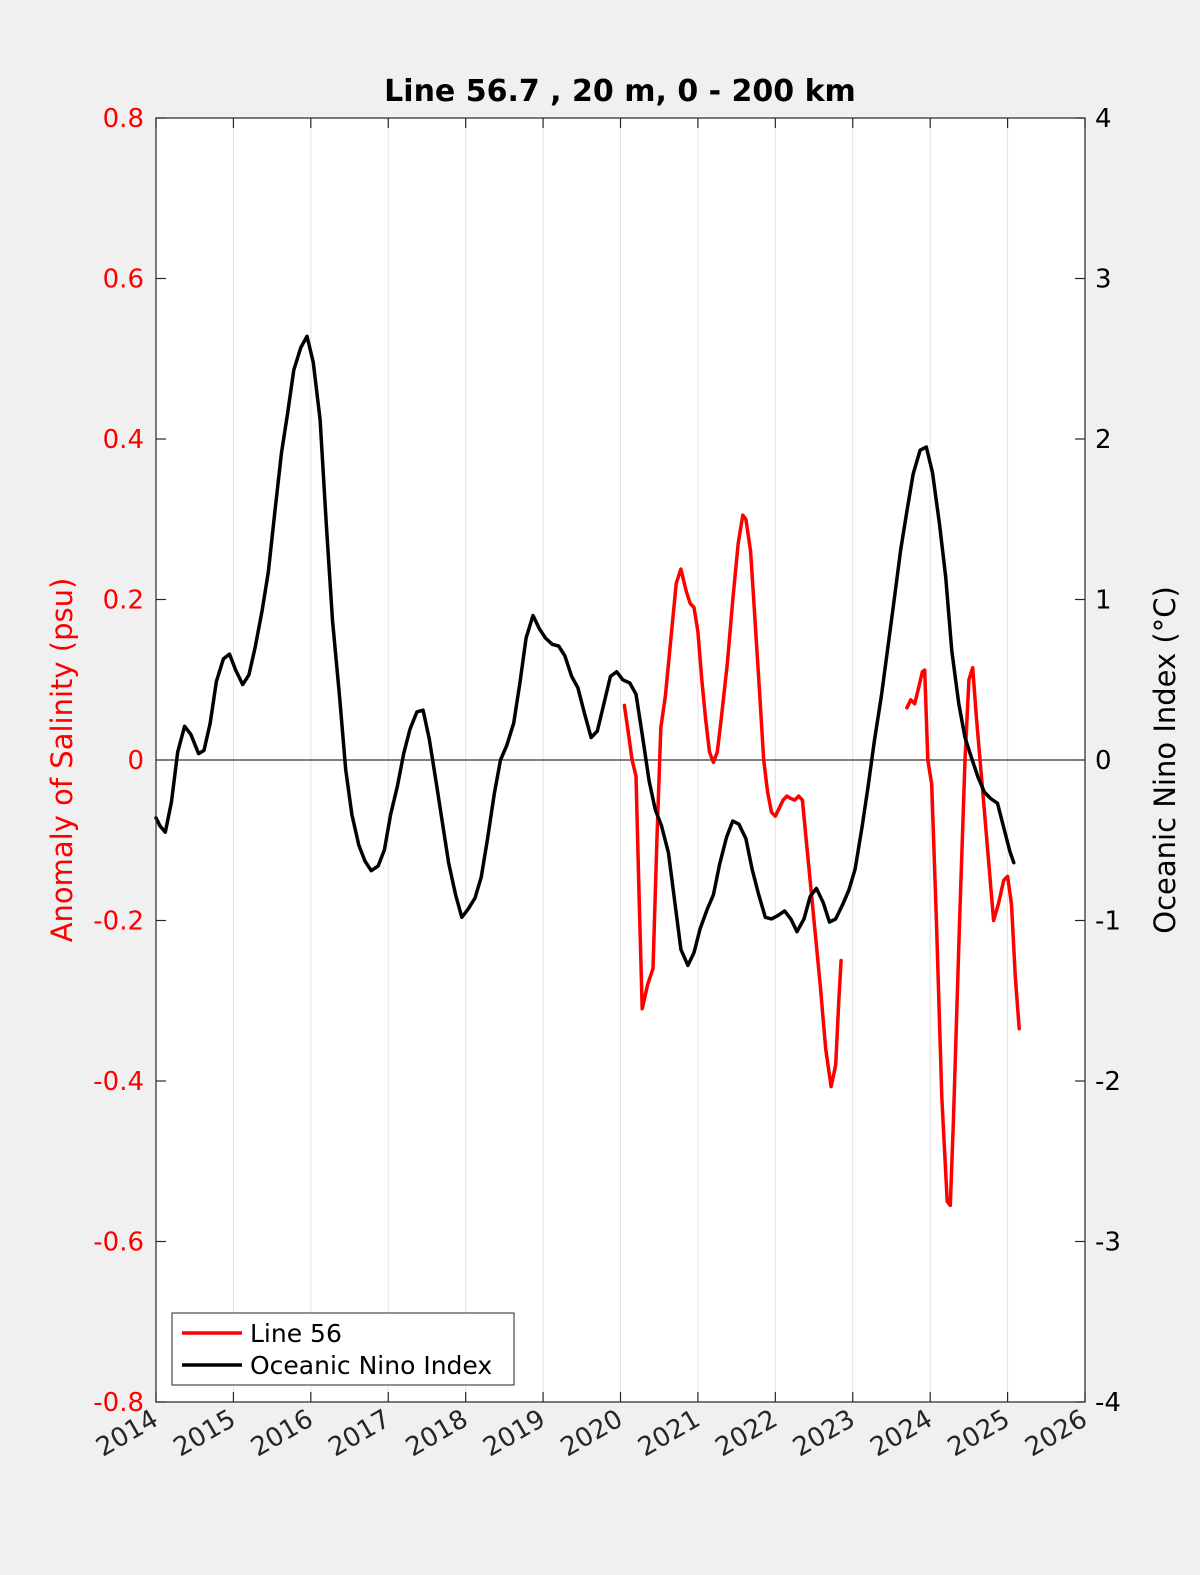 This screenshot has width=1200, height=1575. I want to click on x-tick-label-2023: 2023, so click(824, 1433).